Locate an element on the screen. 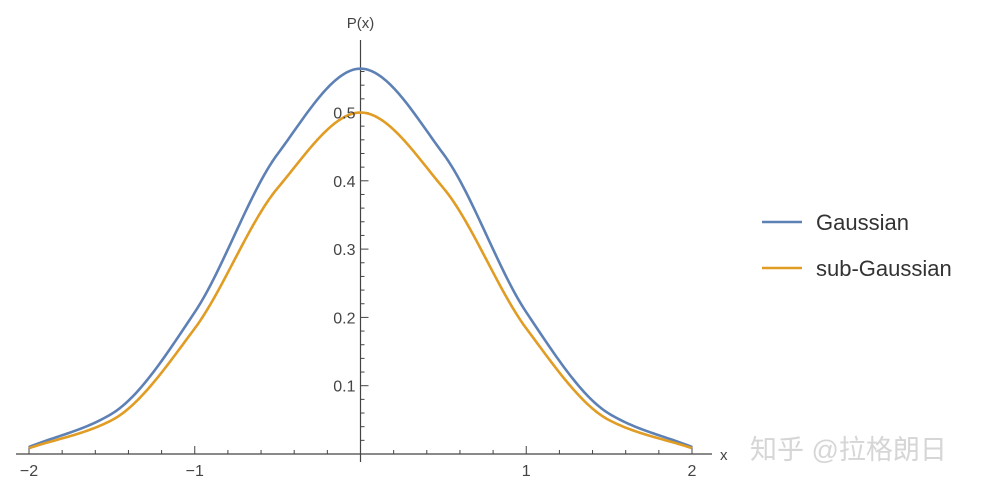 This screenshot has height=488, width=989. legend: Gaussian sub-Gaussian is located at coordinates (857, 245).